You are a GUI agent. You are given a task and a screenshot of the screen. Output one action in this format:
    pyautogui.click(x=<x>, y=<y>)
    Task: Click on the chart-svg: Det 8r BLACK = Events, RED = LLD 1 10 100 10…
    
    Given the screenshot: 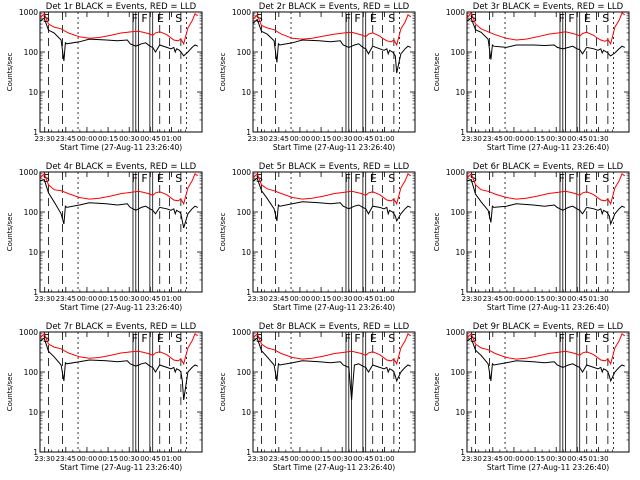 What is the action you would take?
    pyautogui.click(x=317, y=397)
    